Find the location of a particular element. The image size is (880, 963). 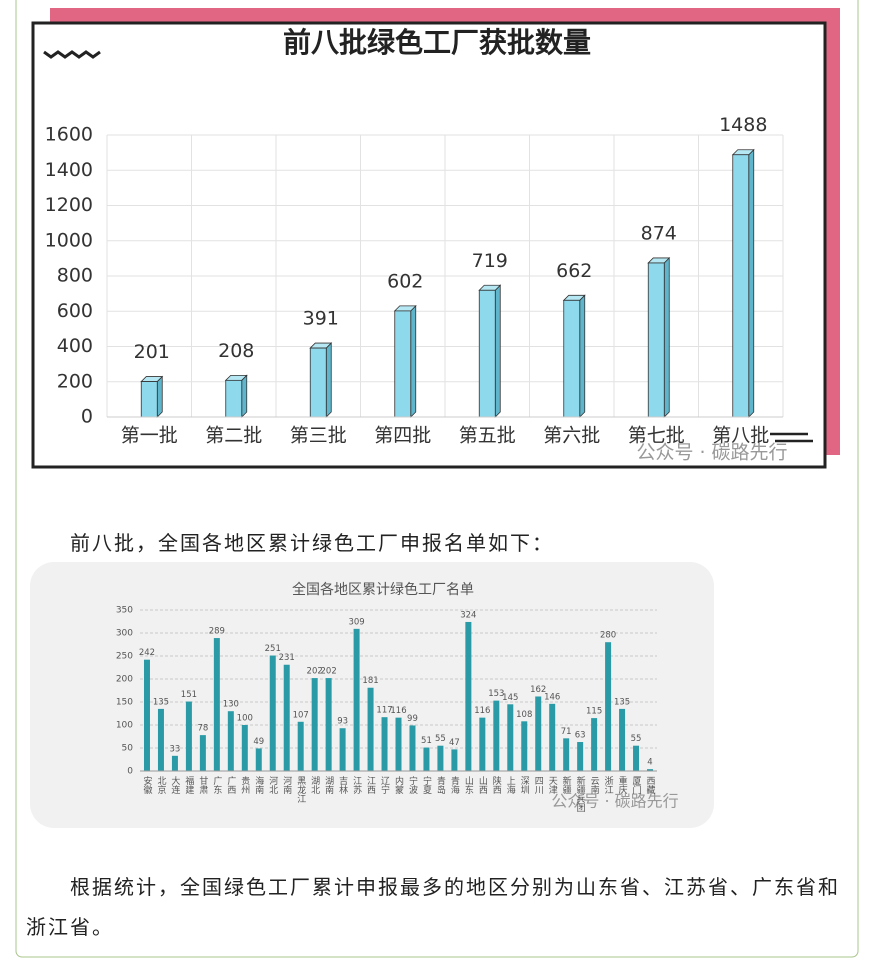

y-tick-label: 200 is located at coordinates (124, 680).